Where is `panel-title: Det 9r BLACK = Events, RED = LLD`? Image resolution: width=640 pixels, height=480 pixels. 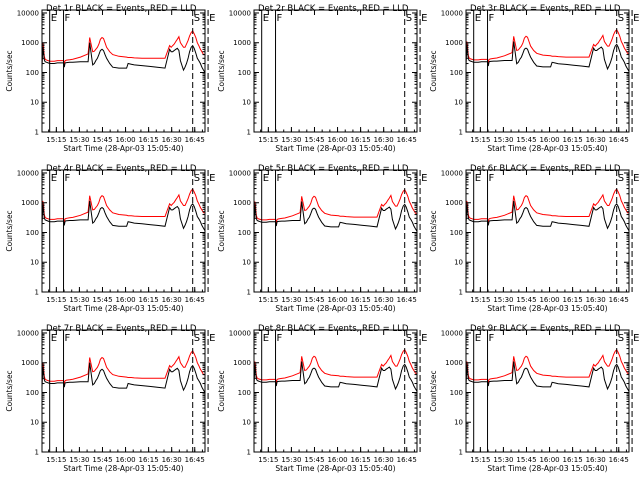
panel-title: Det 9r BLACK = Events, RED = LLD is located at coordinates (545, 329).